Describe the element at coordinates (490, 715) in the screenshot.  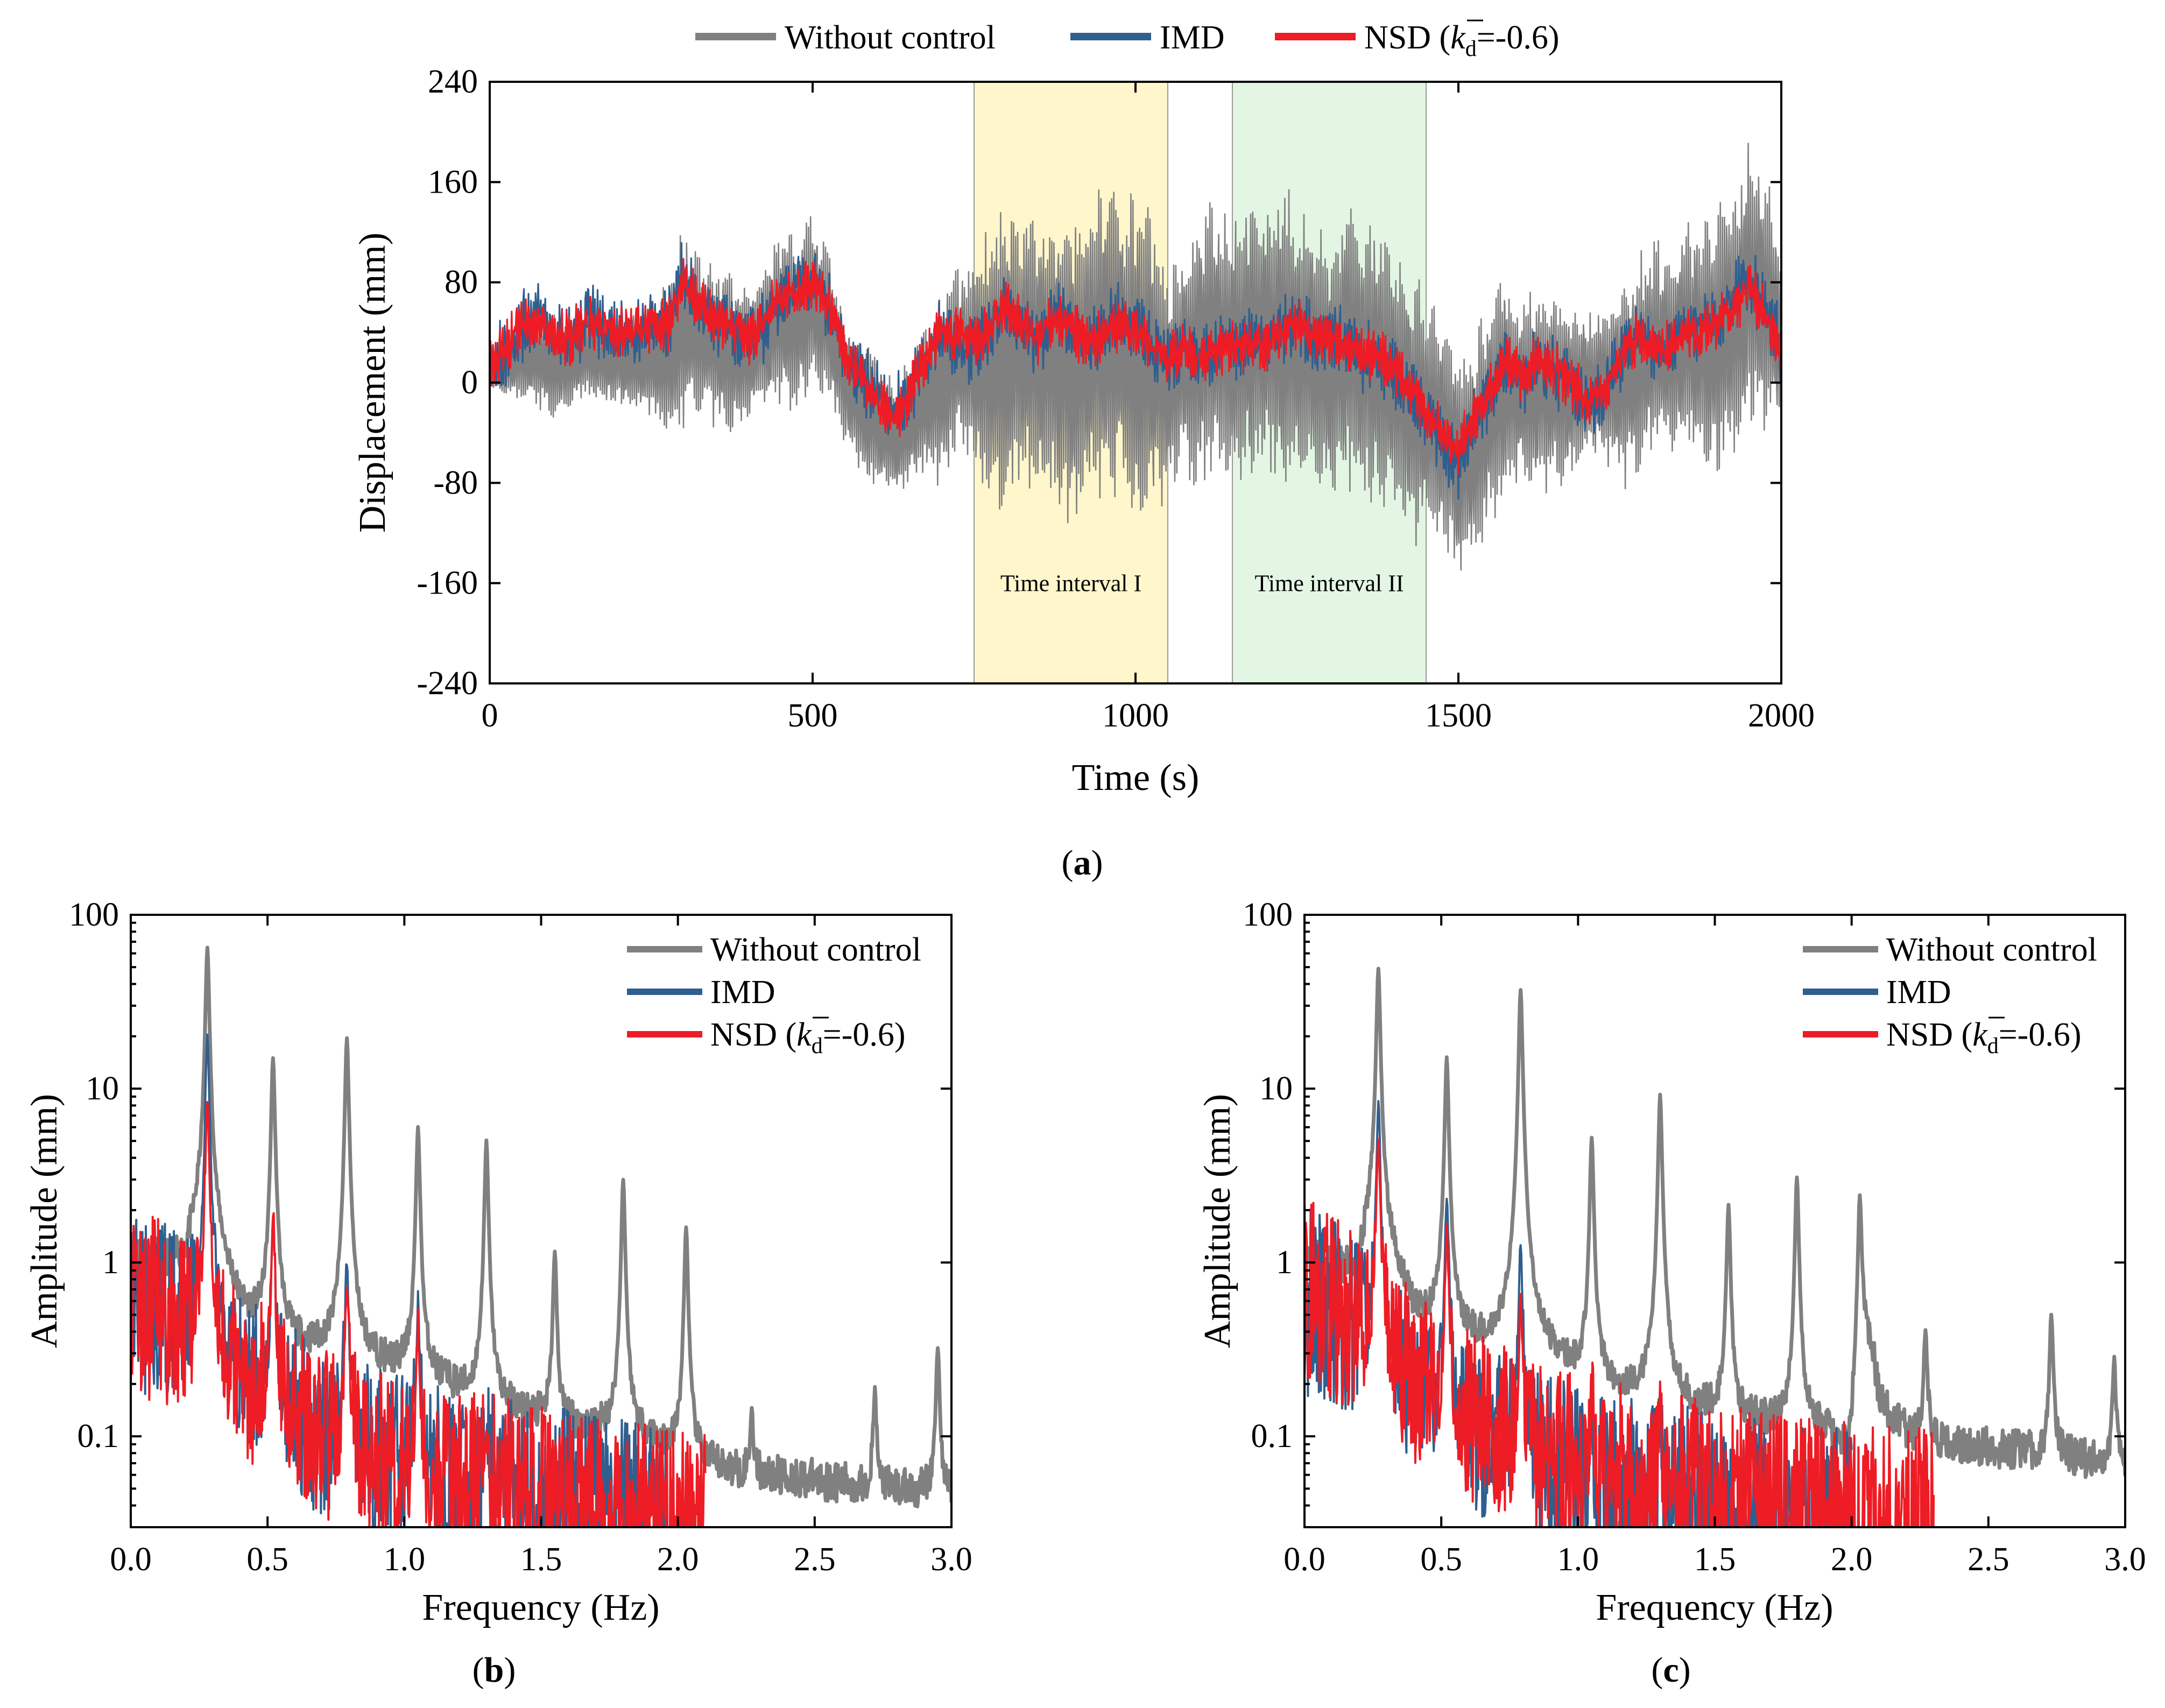
I see `x-tick-label: 0` at that location.